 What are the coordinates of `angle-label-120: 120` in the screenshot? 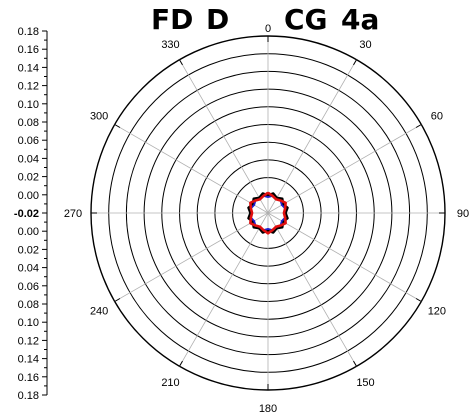 It's located at (437, 312).